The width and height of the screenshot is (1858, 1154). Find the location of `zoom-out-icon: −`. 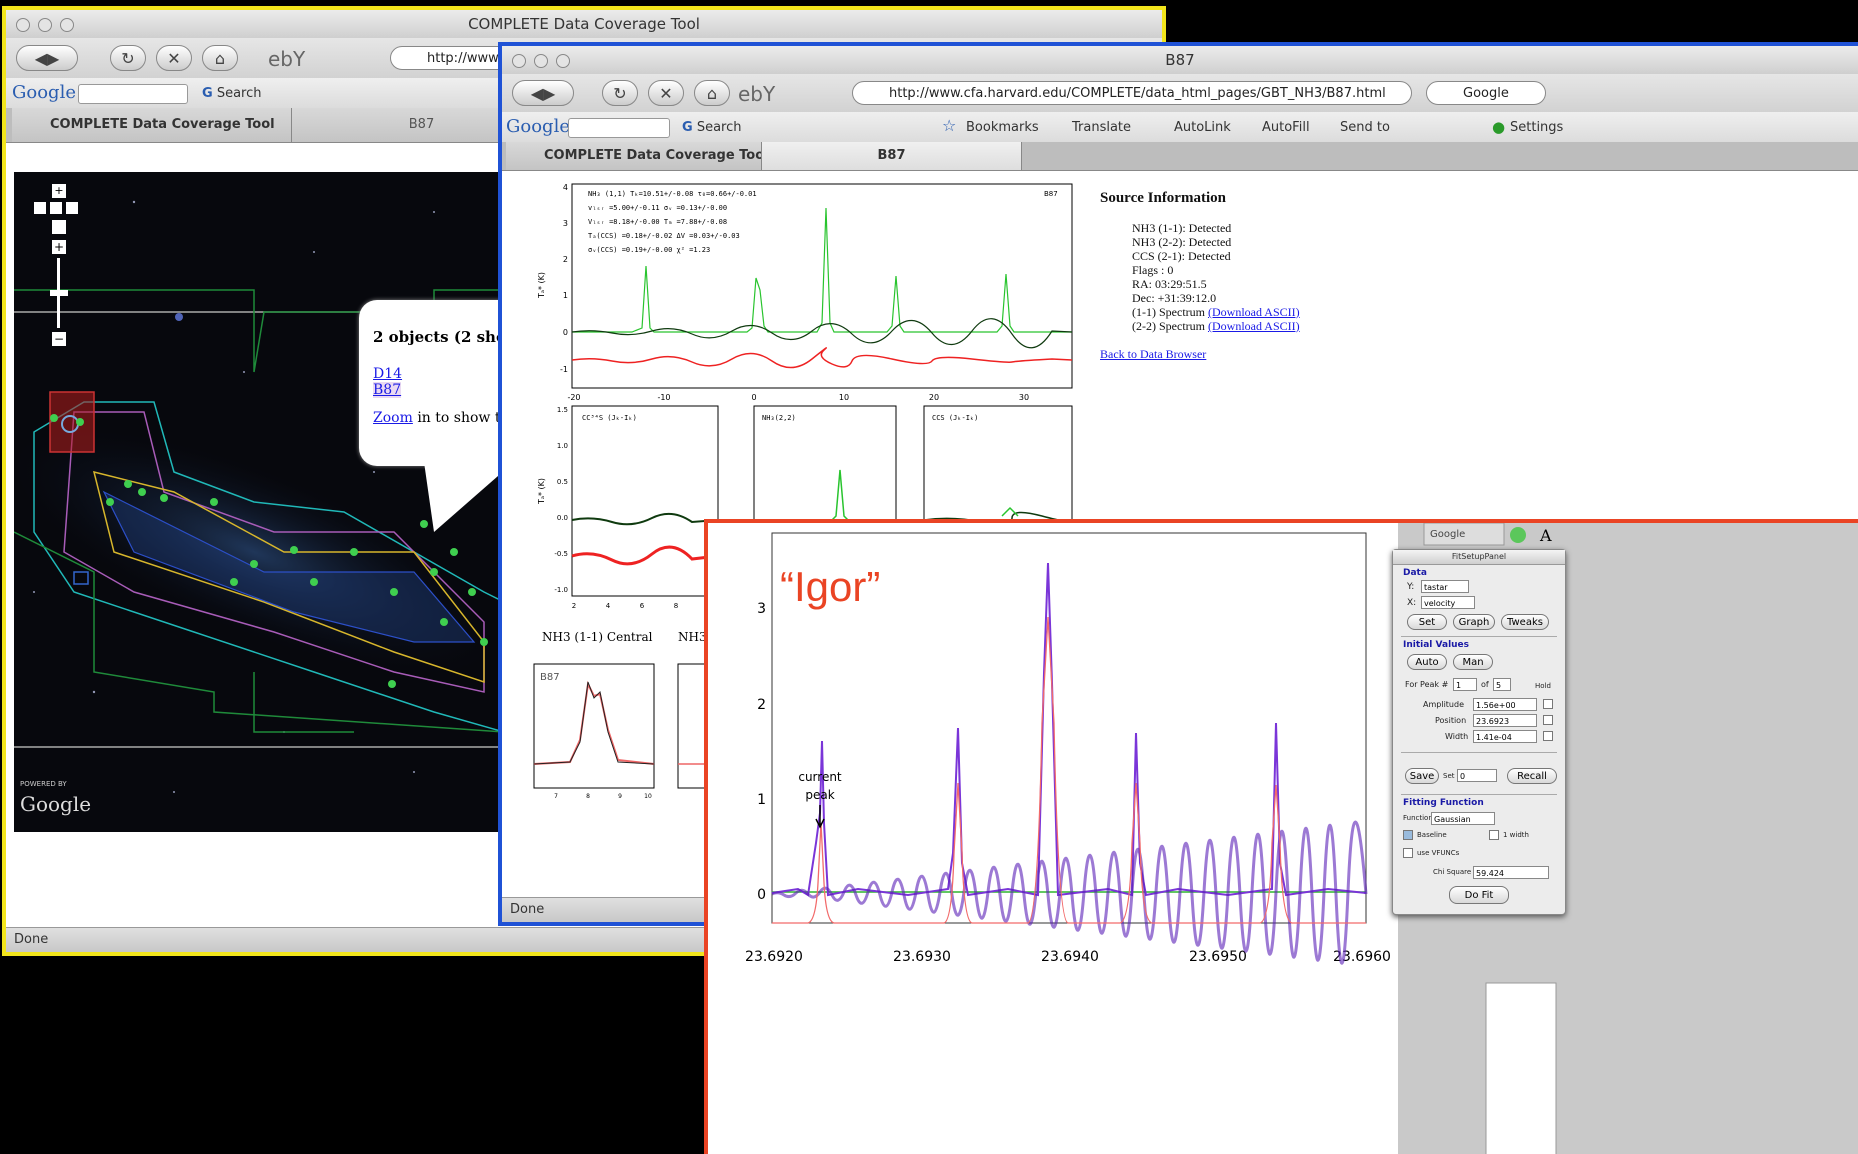

zoom-out-icon: − is located at coordinates (59, 339).